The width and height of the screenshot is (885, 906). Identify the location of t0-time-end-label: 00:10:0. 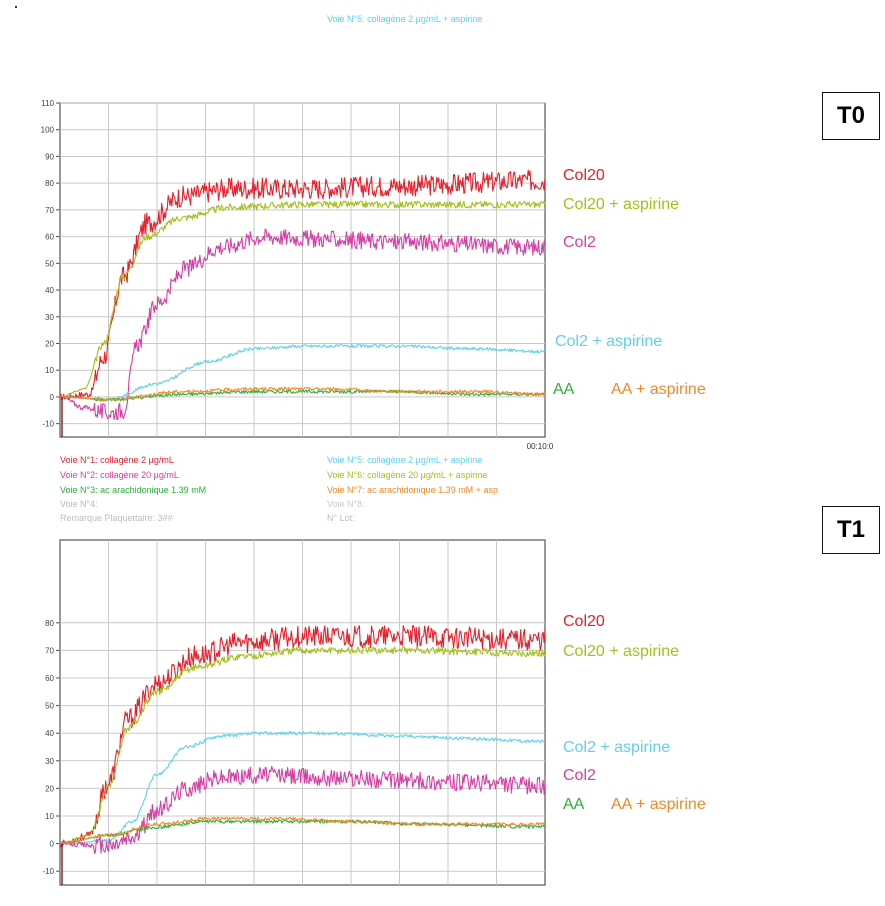
(540, 446).